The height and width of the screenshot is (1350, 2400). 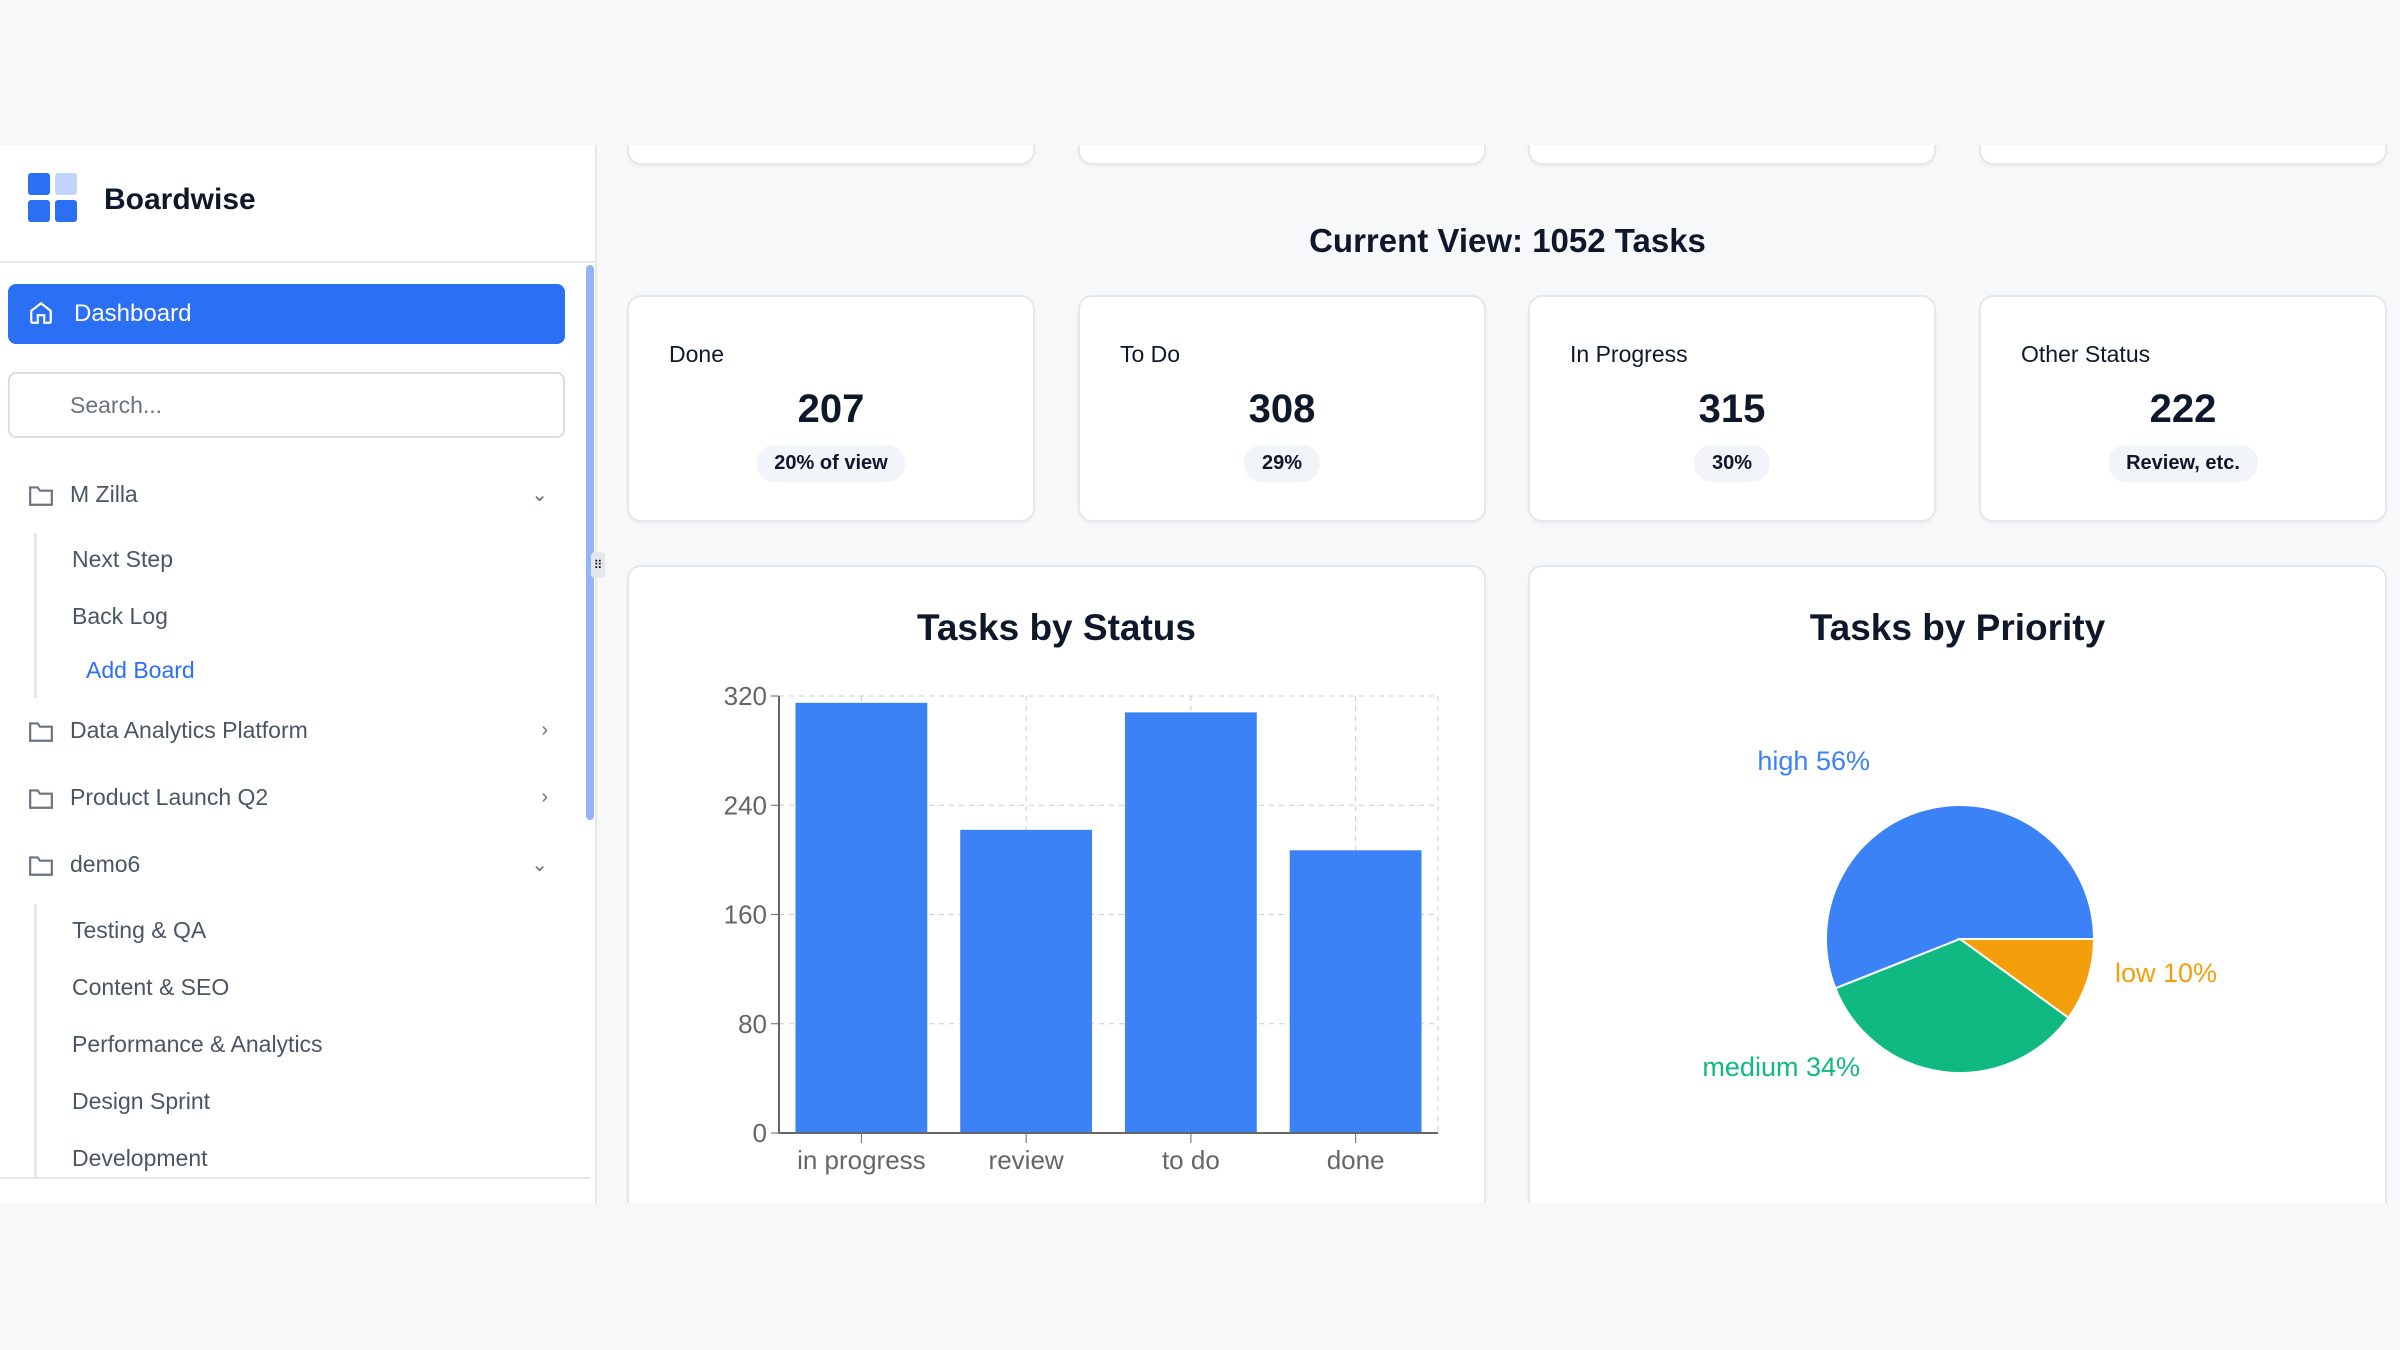 I want to click on board-item: Development, so click(x=140, y=1158).